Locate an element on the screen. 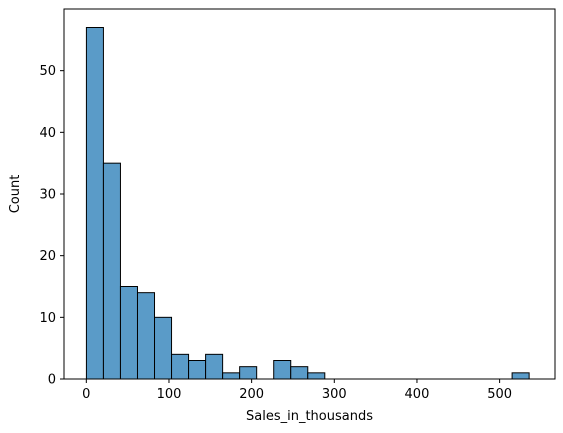  x-tick-label: 200 is located at coordinates (251, 394).